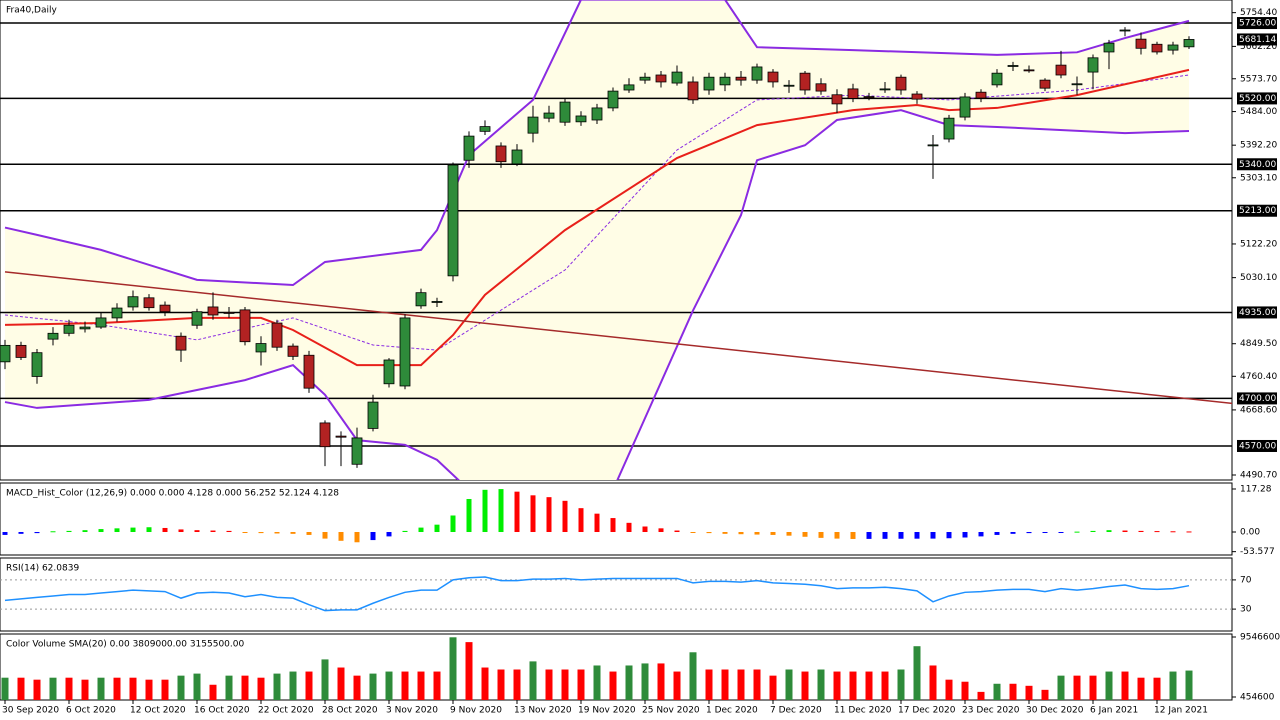 The height and width of the screenshot is (720, 1280). I want to click on macd-panel, so click(616, 519).